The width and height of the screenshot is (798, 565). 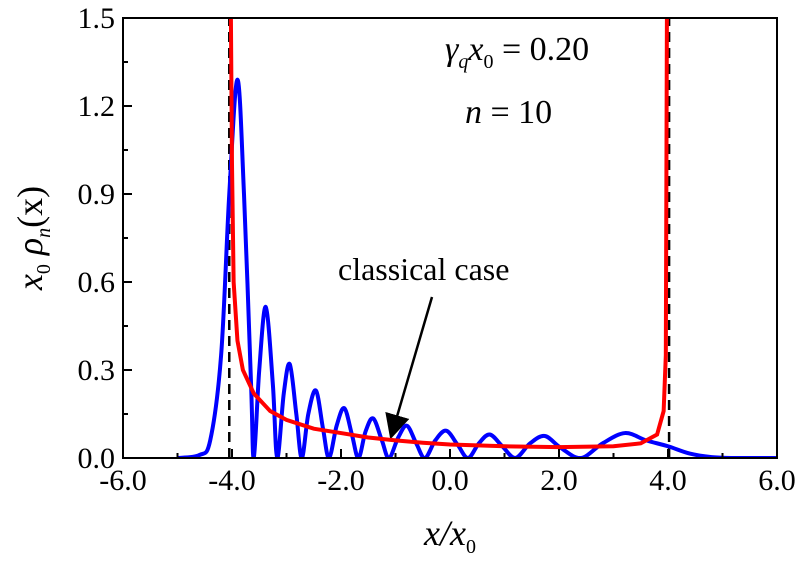 What do you see at coordinates (97, 458) in the screenshot?
I see `y-tick-label: 0.0` at bounding box center [97, 458].